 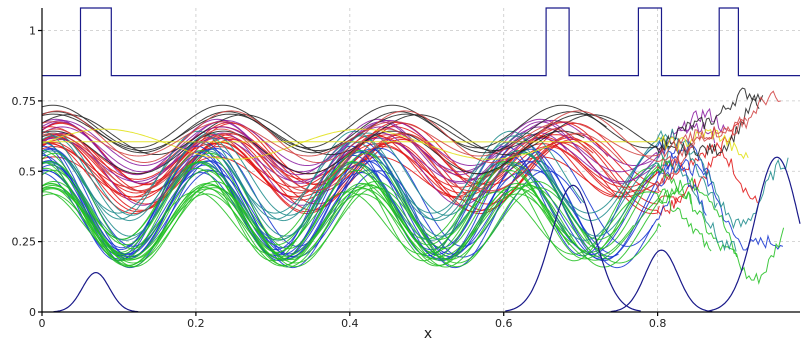 I want to click on x-tick-label-3: 0.6, so click(x=504, y=323).